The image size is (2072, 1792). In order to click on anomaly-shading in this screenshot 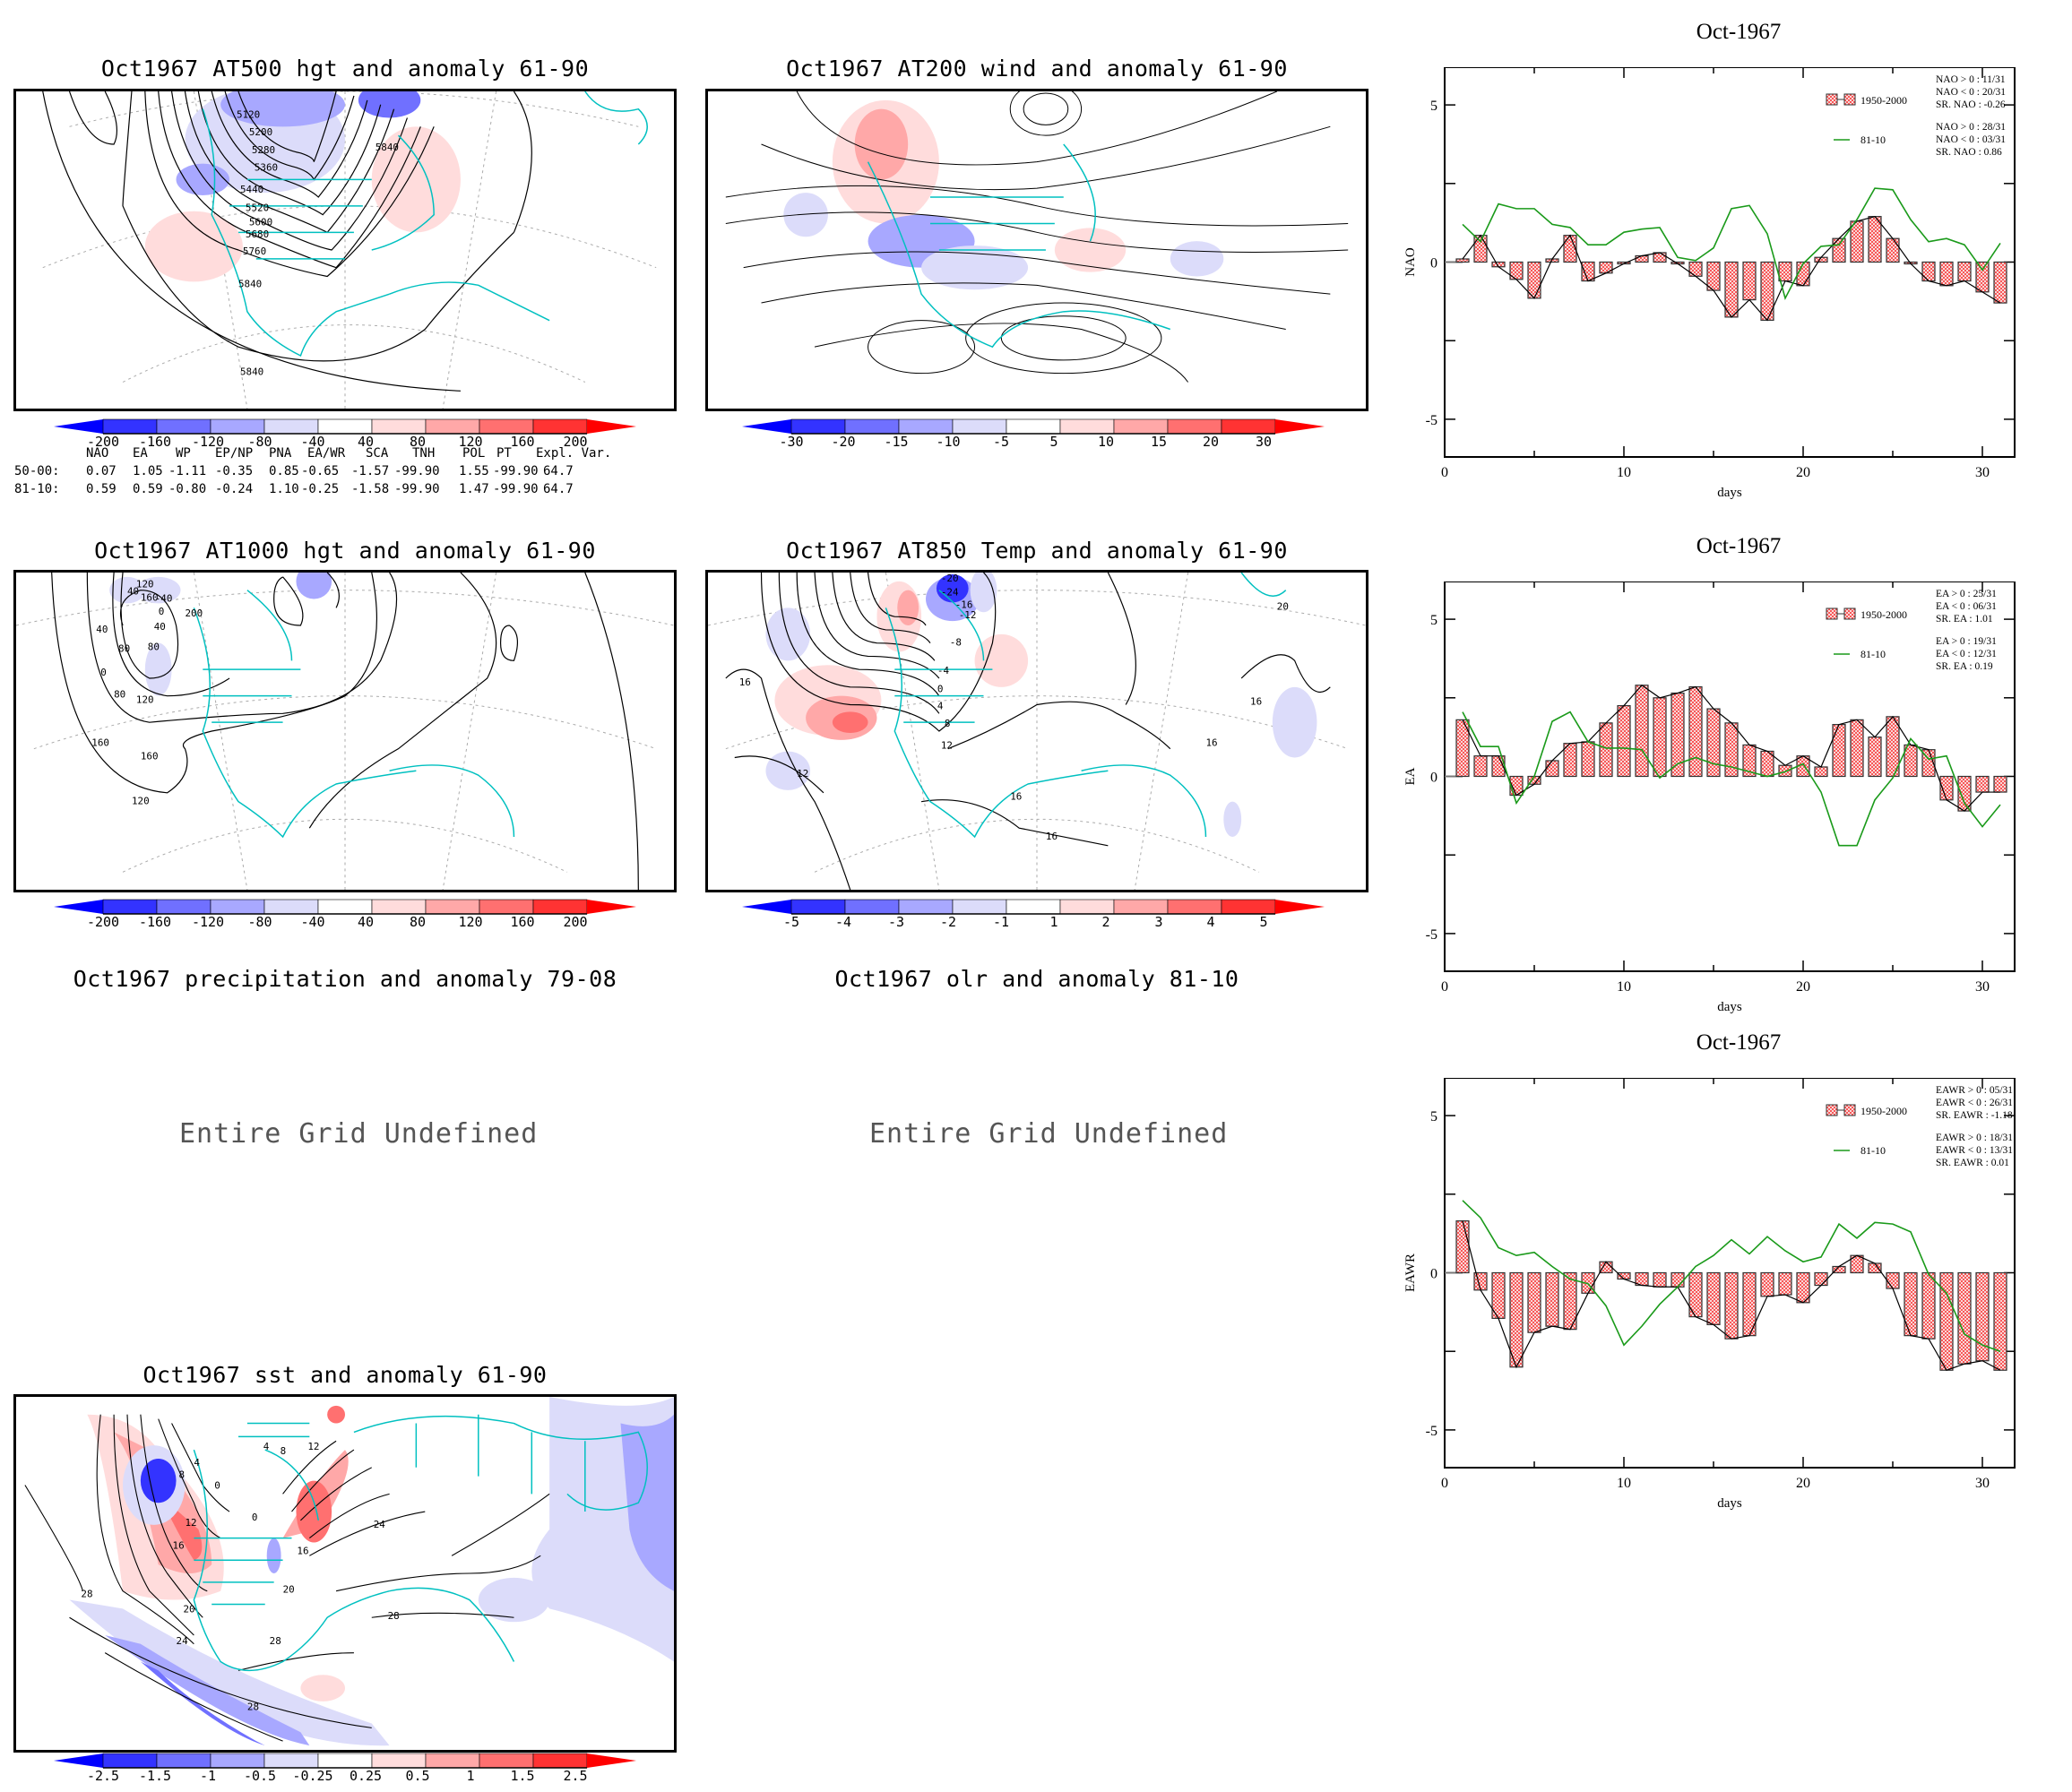, I will do `click(371, 1571)`.